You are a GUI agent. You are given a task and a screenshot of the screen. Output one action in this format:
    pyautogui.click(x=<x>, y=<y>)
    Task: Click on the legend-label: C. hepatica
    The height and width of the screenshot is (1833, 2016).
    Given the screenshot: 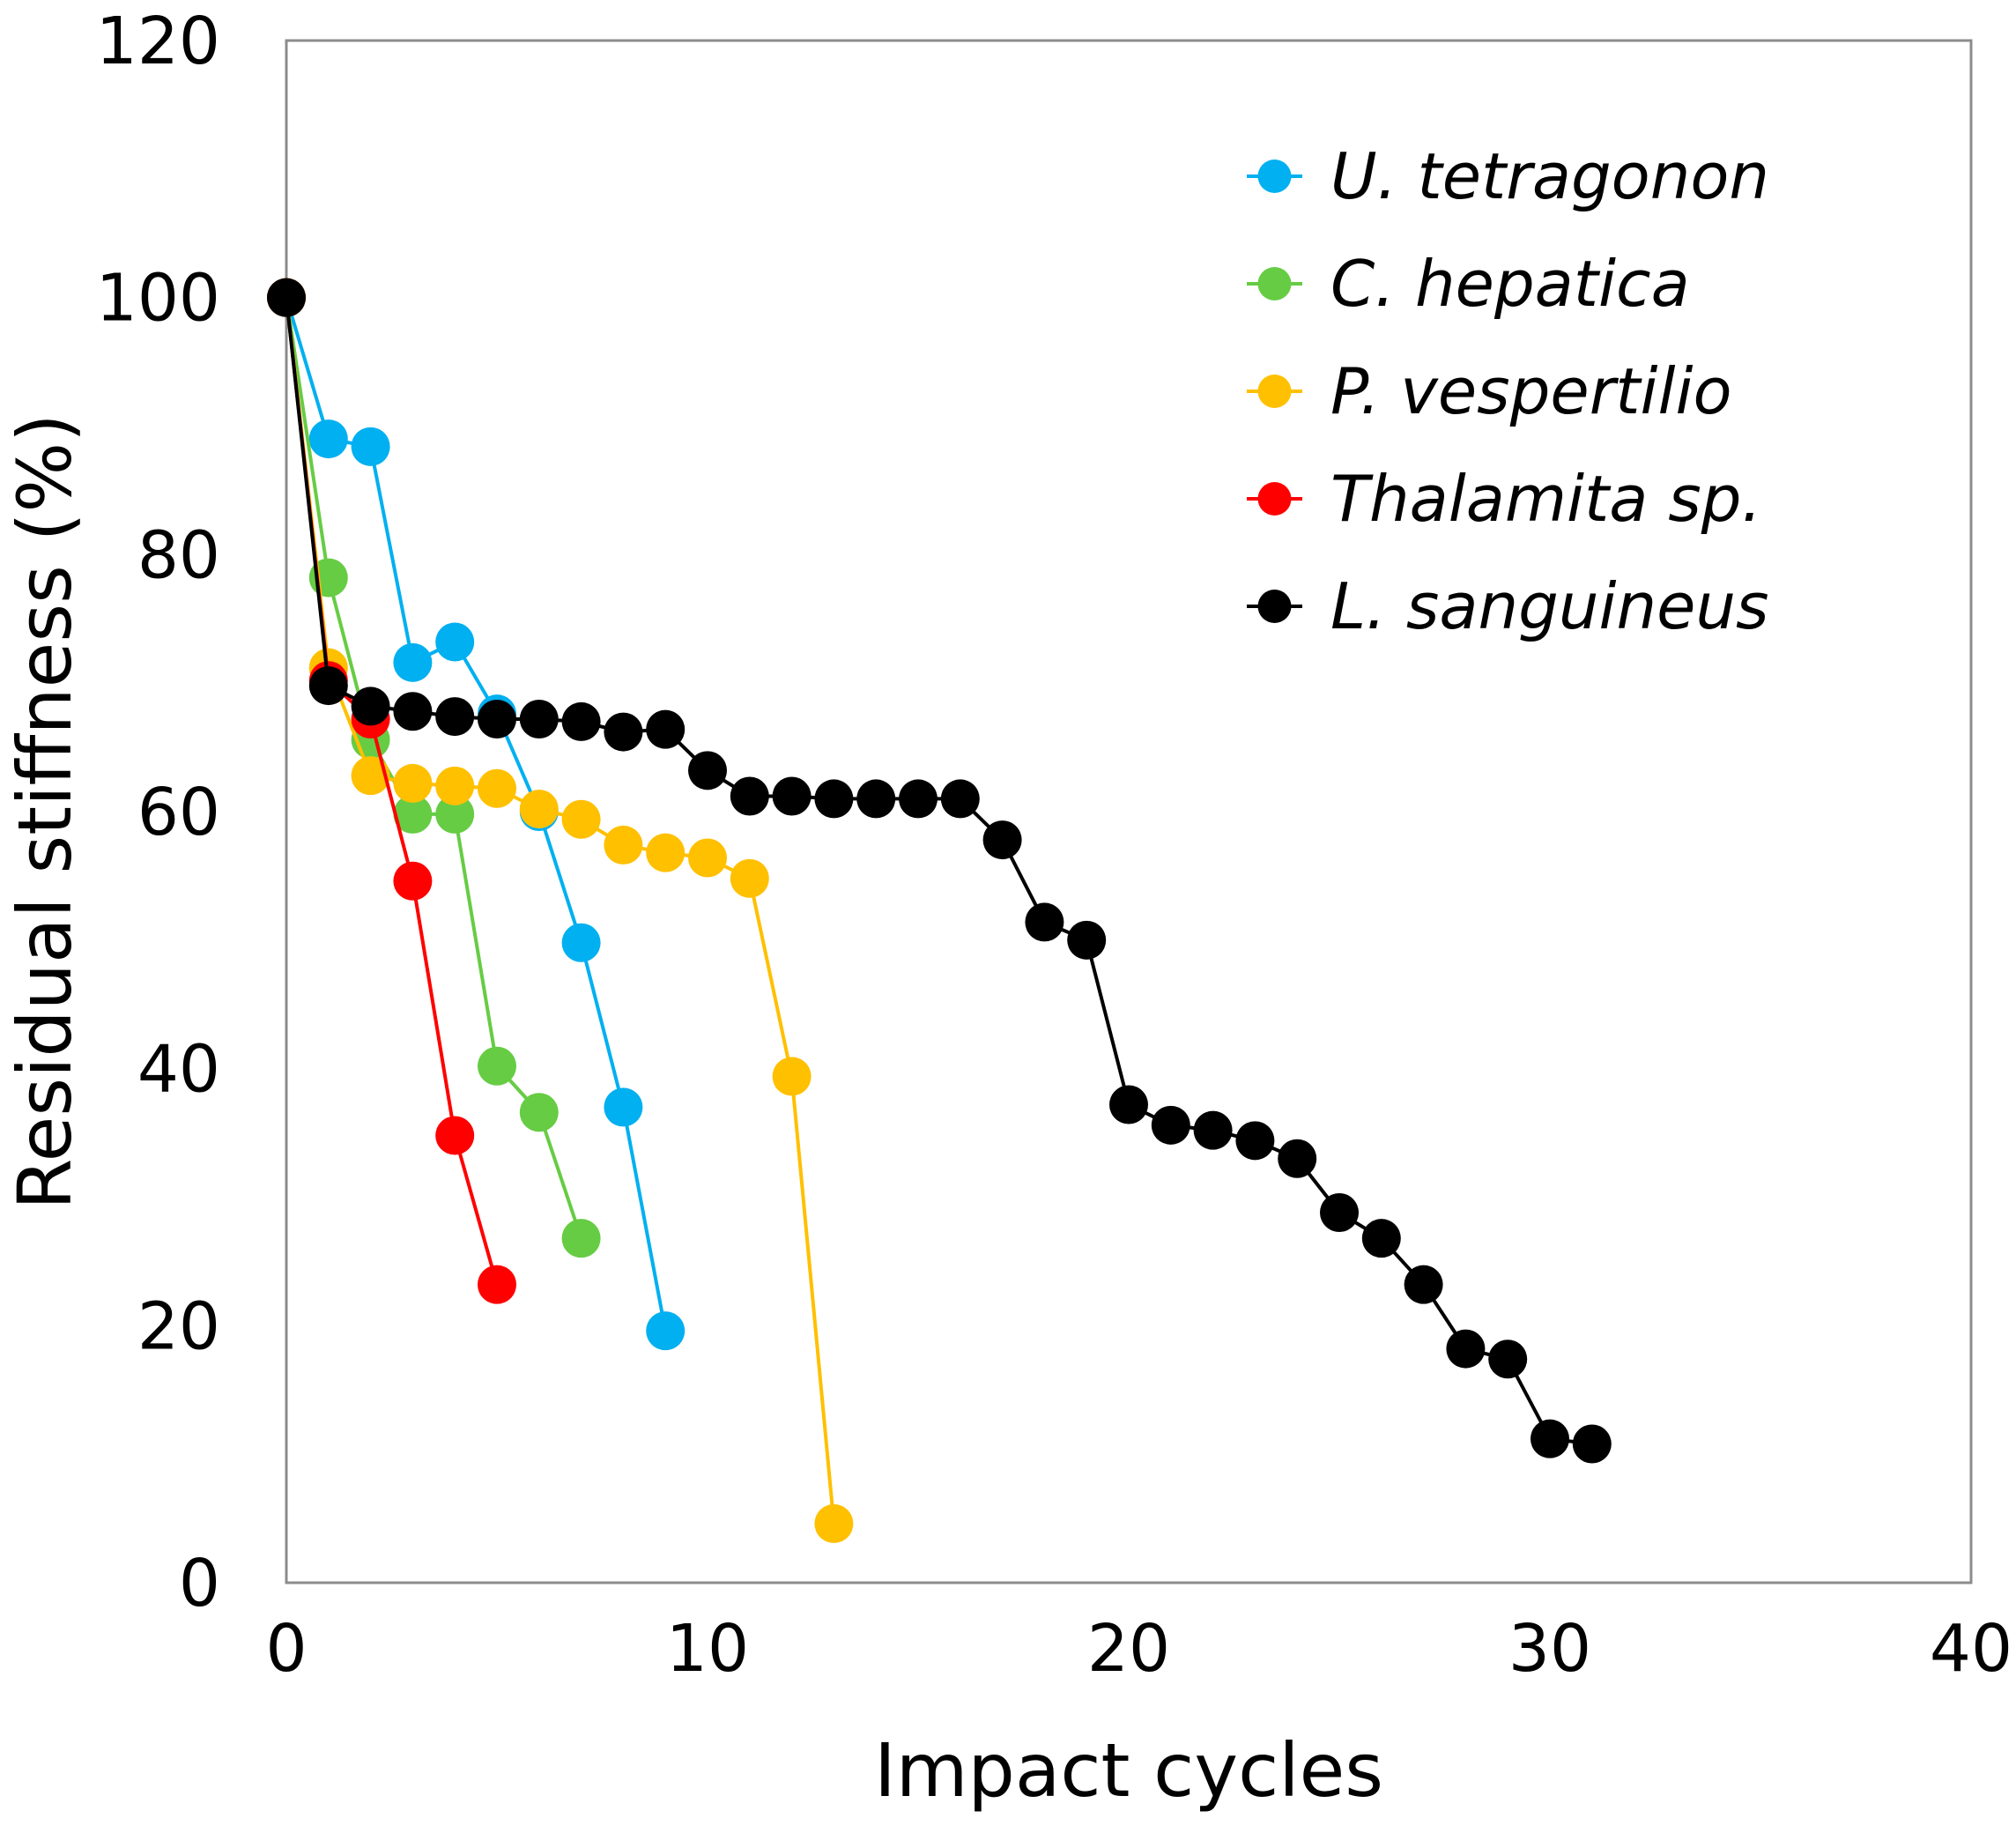 What is the action you would take?
    pyautogui.click(x=1510, y=284)
    